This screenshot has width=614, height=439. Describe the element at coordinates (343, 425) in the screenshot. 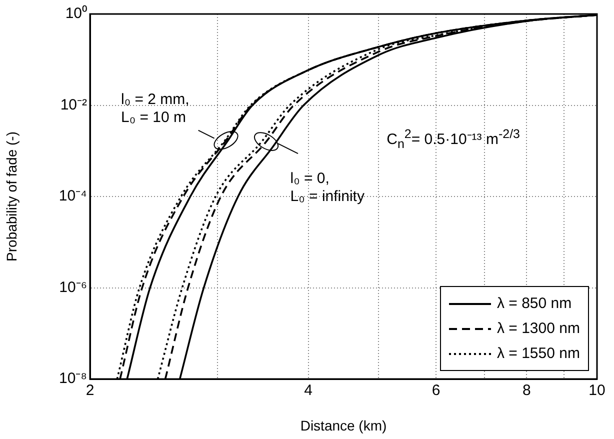

I see `x-axis-title: Distance (km)` at that location.